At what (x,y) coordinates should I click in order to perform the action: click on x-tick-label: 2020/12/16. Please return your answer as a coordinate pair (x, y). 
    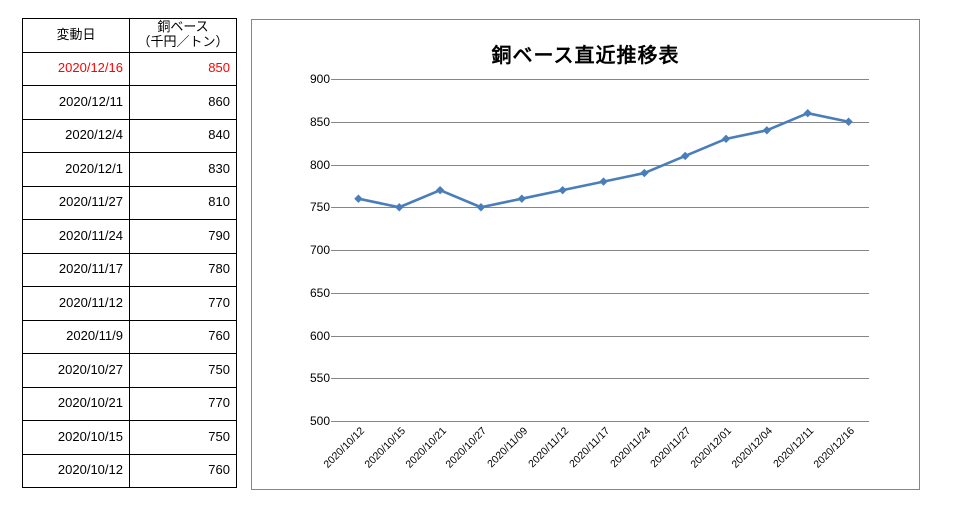
    Looking at the image, I should click on (834, 448).